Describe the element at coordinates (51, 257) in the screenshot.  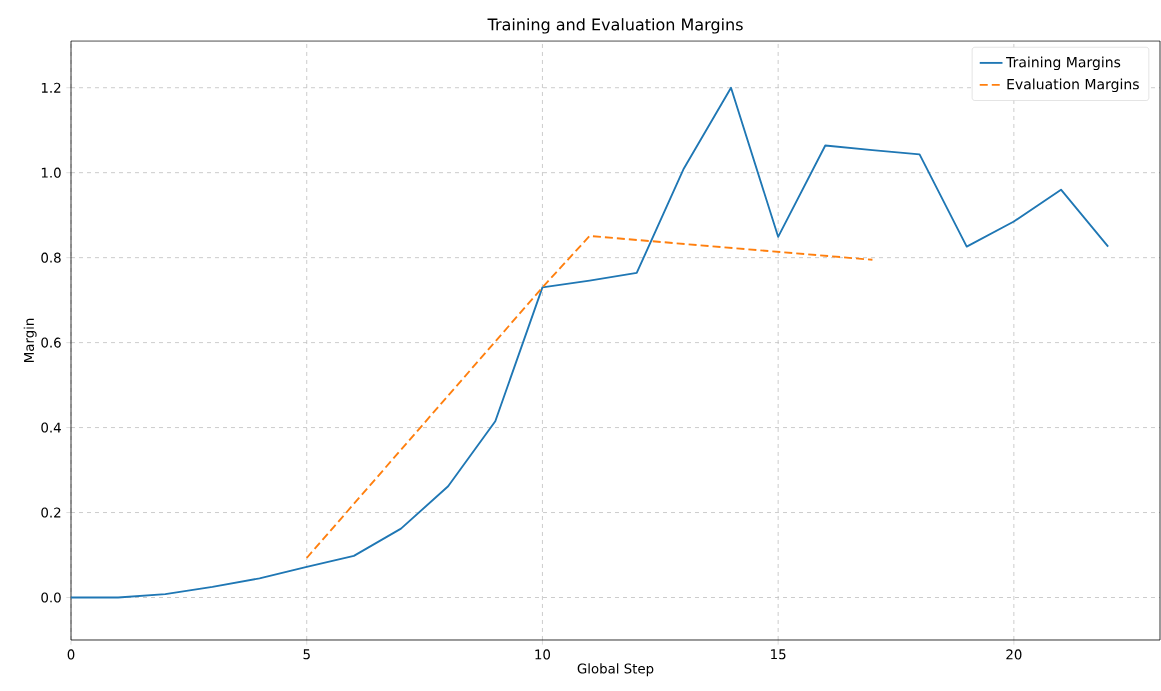
I see `y-tick-label: 0.8` at that location.